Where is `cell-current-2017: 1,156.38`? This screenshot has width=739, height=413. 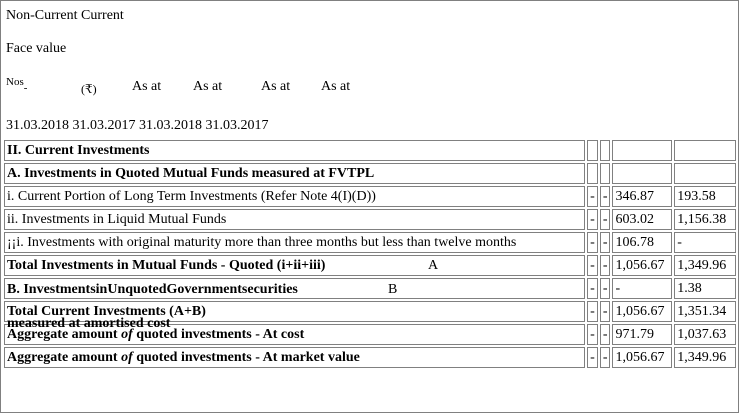
cell-current-2017: 1,156.38 is located at coordinates (705, 219).